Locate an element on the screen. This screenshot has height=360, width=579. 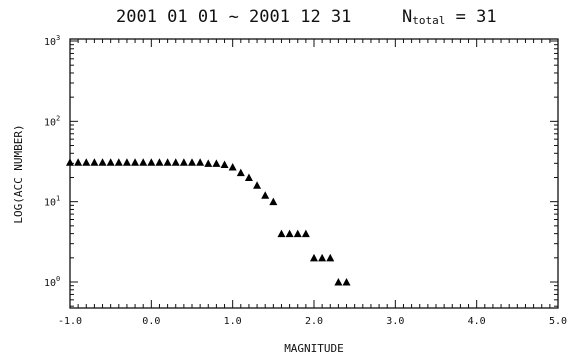
x-axis-label: MAGNITUDE is located at coordinates (314, 348).